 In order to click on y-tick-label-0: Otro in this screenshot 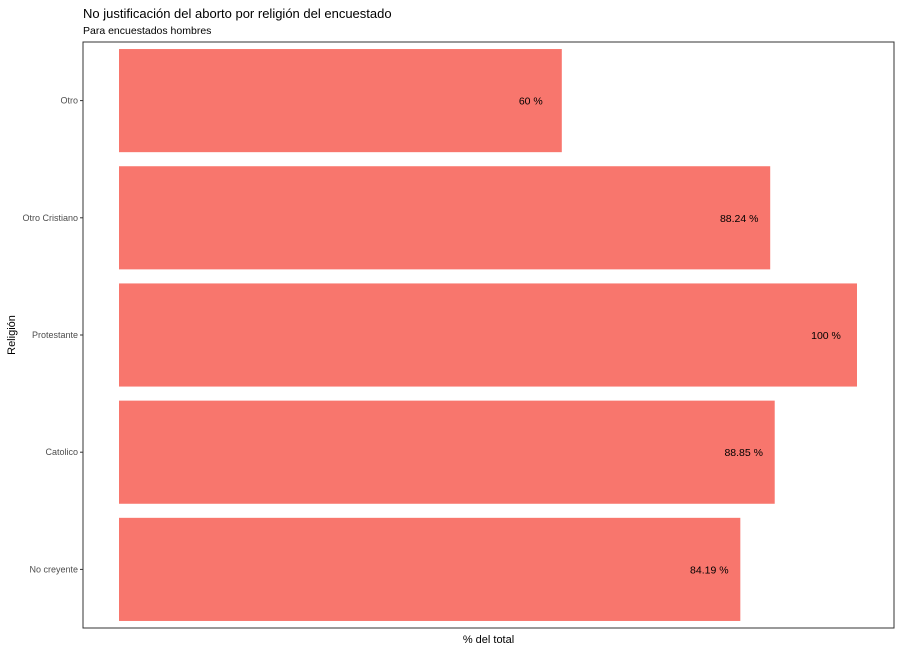, I will do `click(69, 101)`.